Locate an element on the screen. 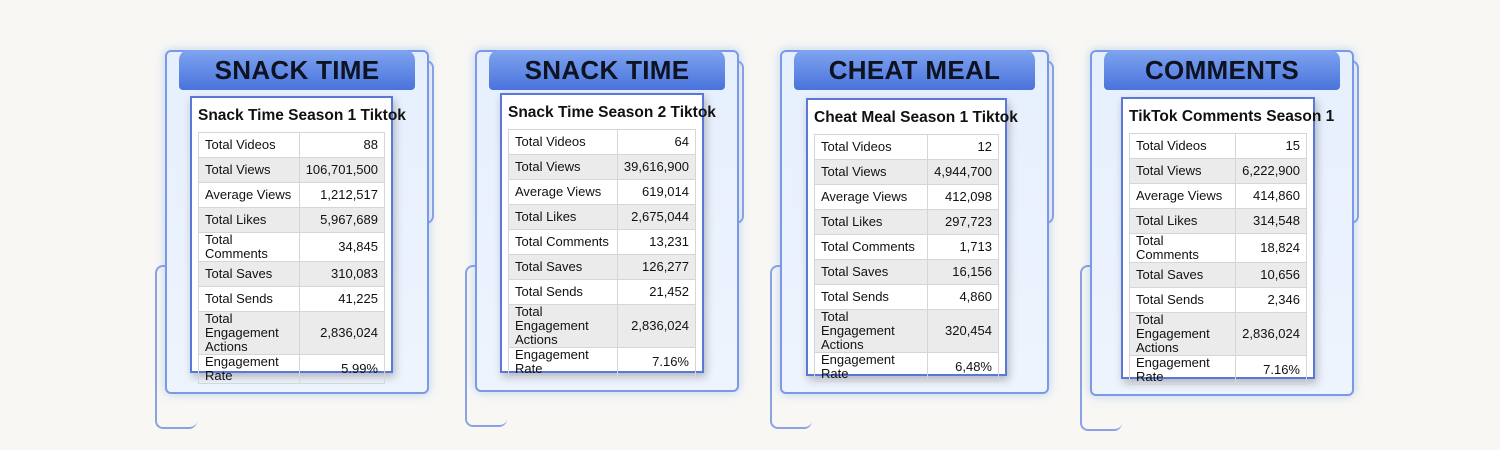 Image resolution: width=1500 pixels, height=450 pixels. table-row: Total Videos 15 is located at coordinates (1217, 146).